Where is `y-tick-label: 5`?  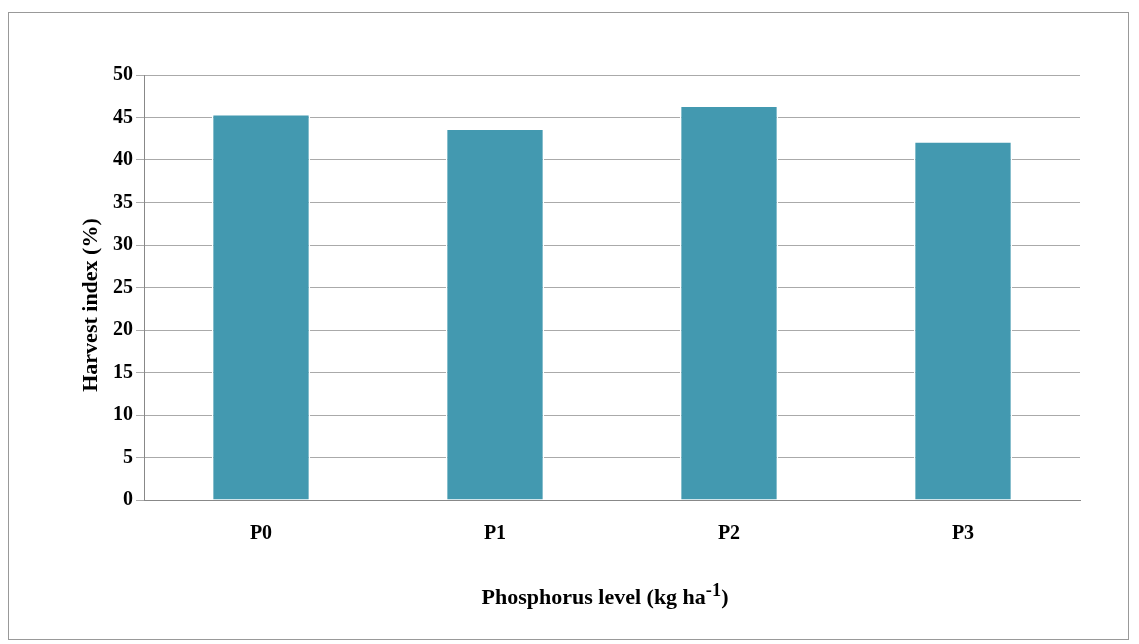 y-tick-label: 5 is located at coordinates (128, 455).